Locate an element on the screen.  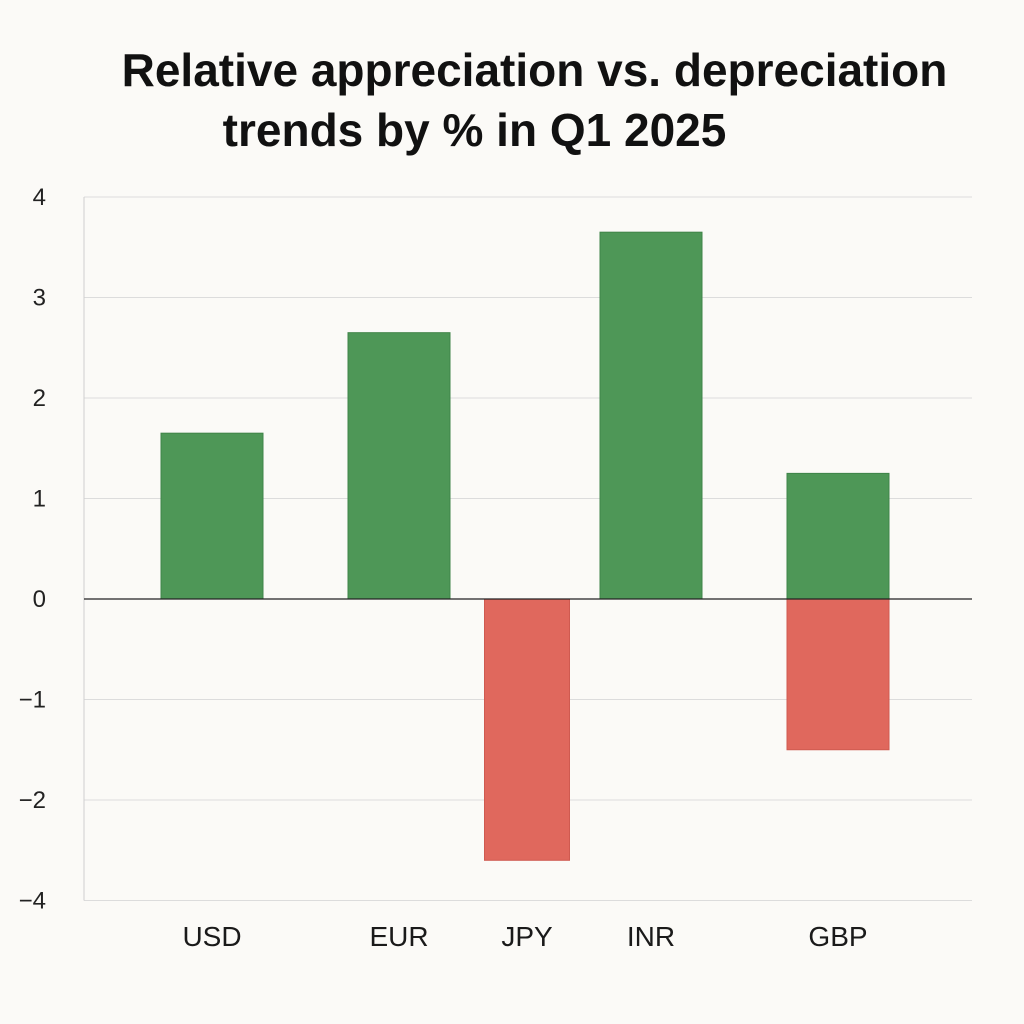
y-tick-label-1: 3 is located at coordinates (39, 298).